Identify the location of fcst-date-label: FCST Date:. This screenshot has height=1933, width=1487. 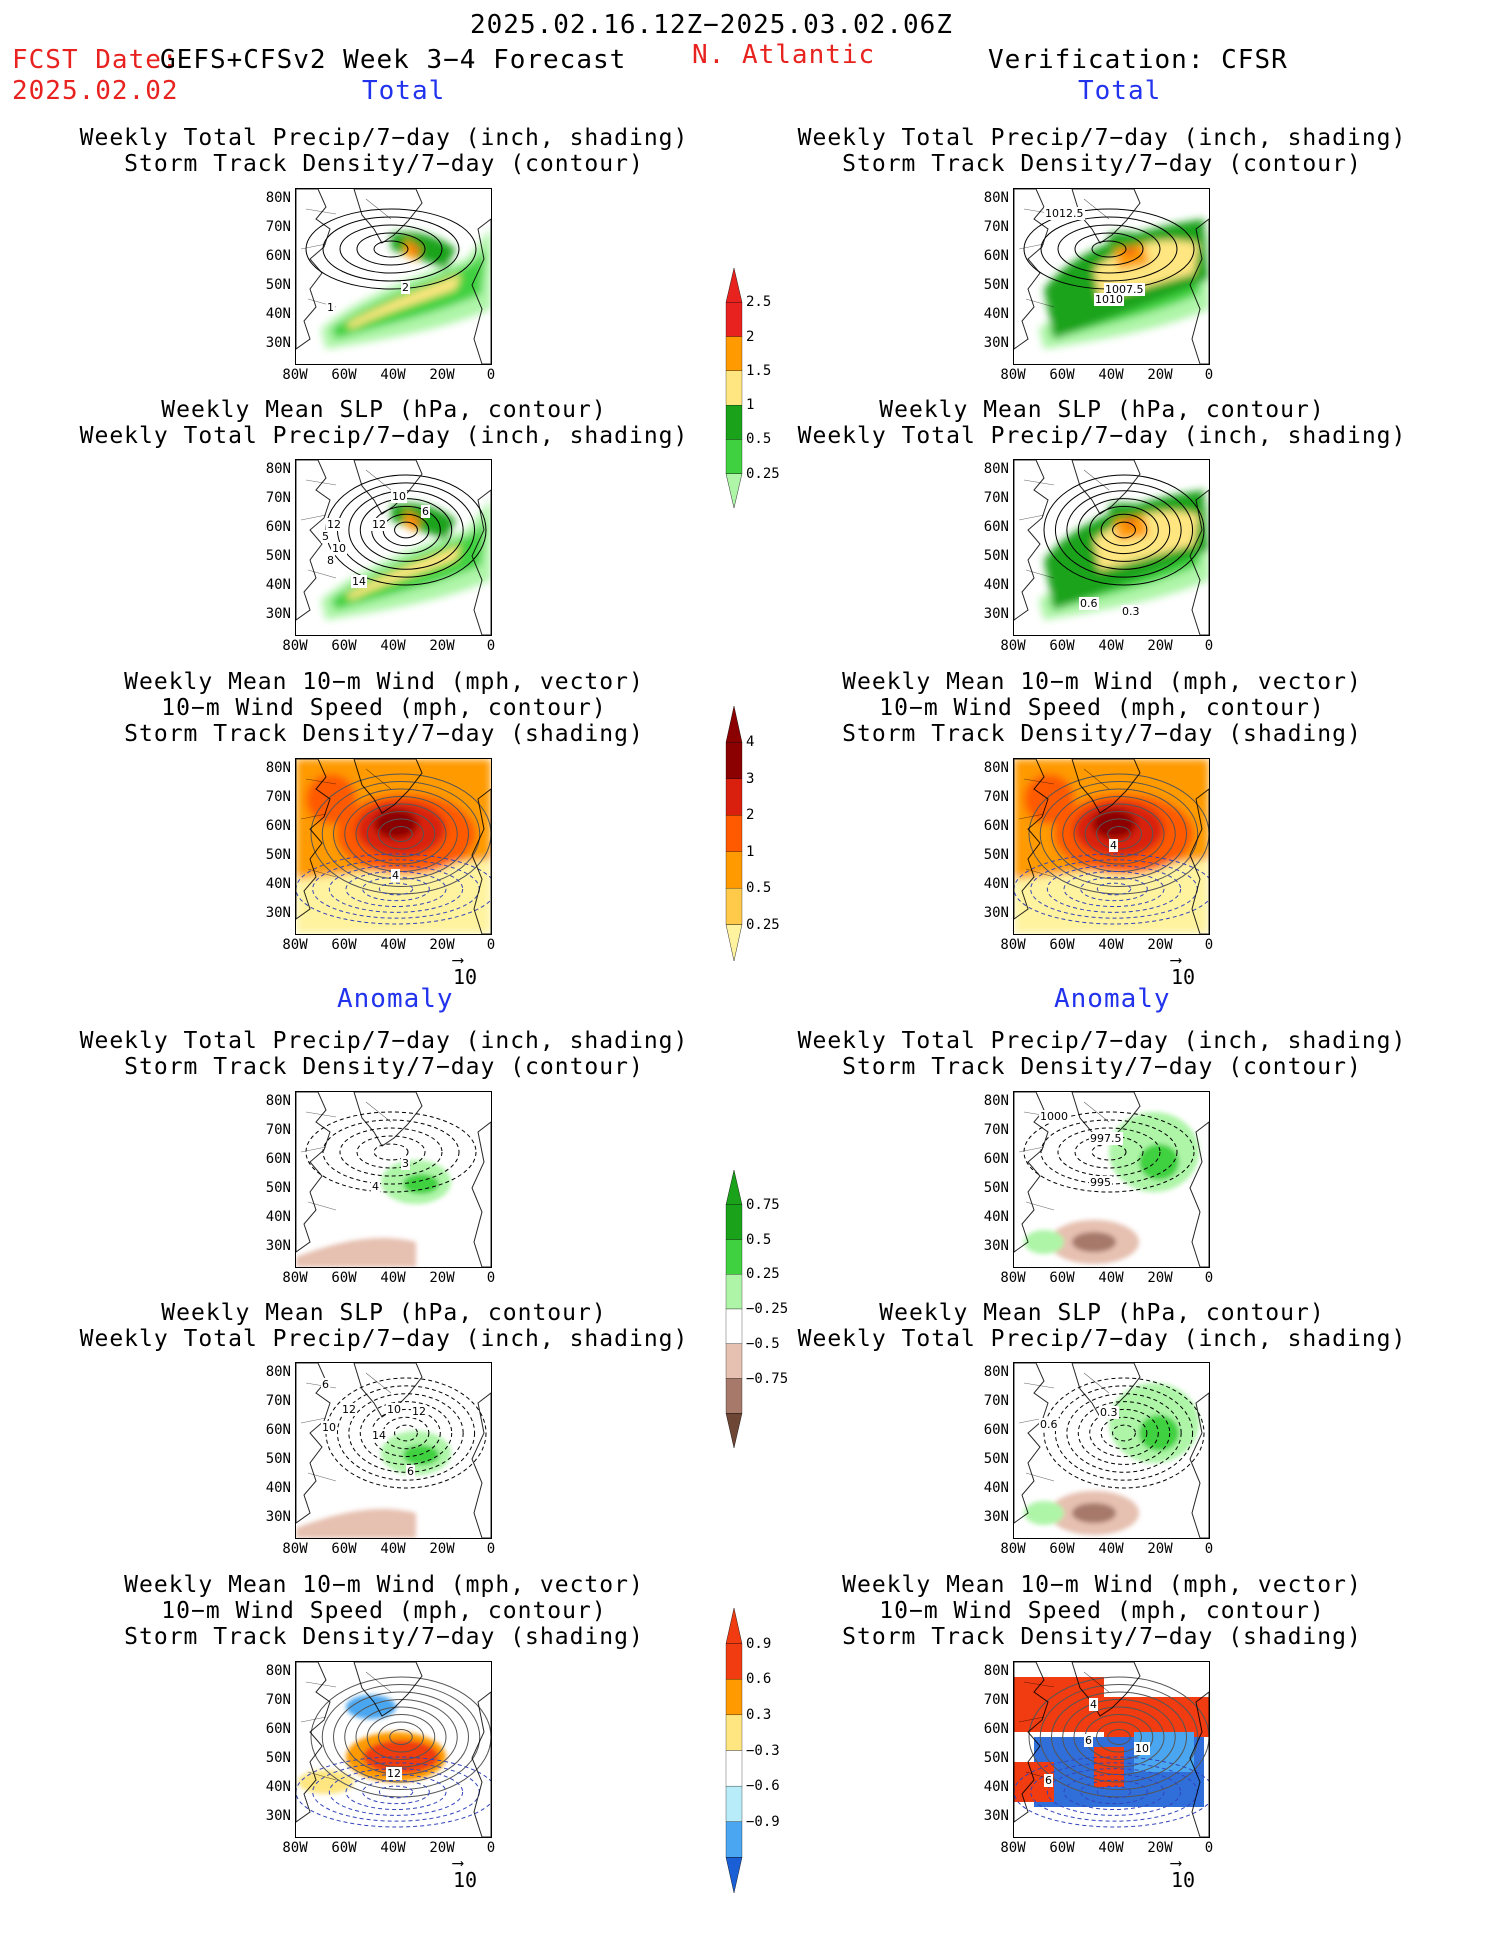
(95, 60).